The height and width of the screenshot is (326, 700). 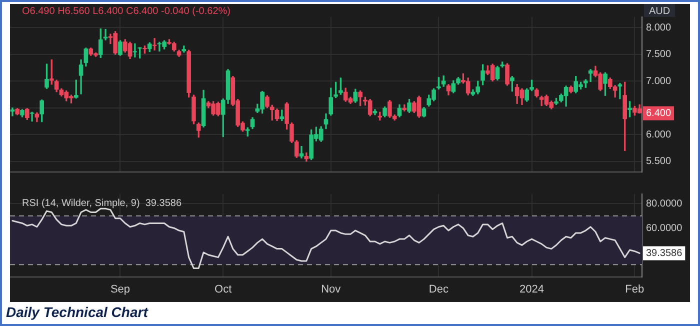 What do you see at coordinates (659, 81) in the screenshot?
I see `y-tick-label: 7.000` at bounding box center [659, 81].